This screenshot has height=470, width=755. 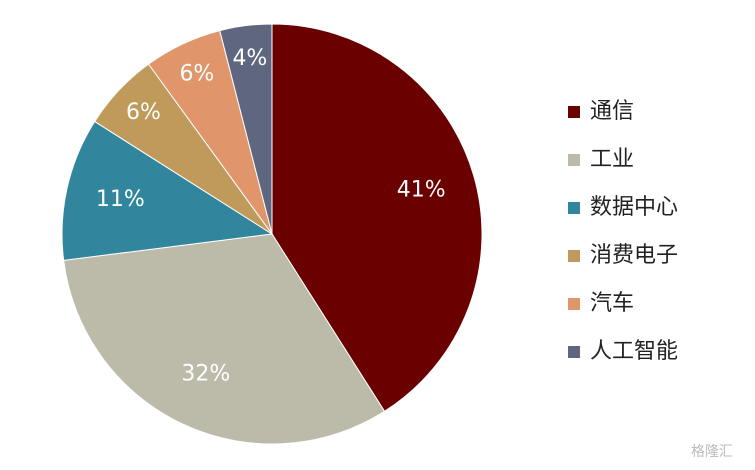 I want to click on legend-label: 工业, so click(x=612, y=159).